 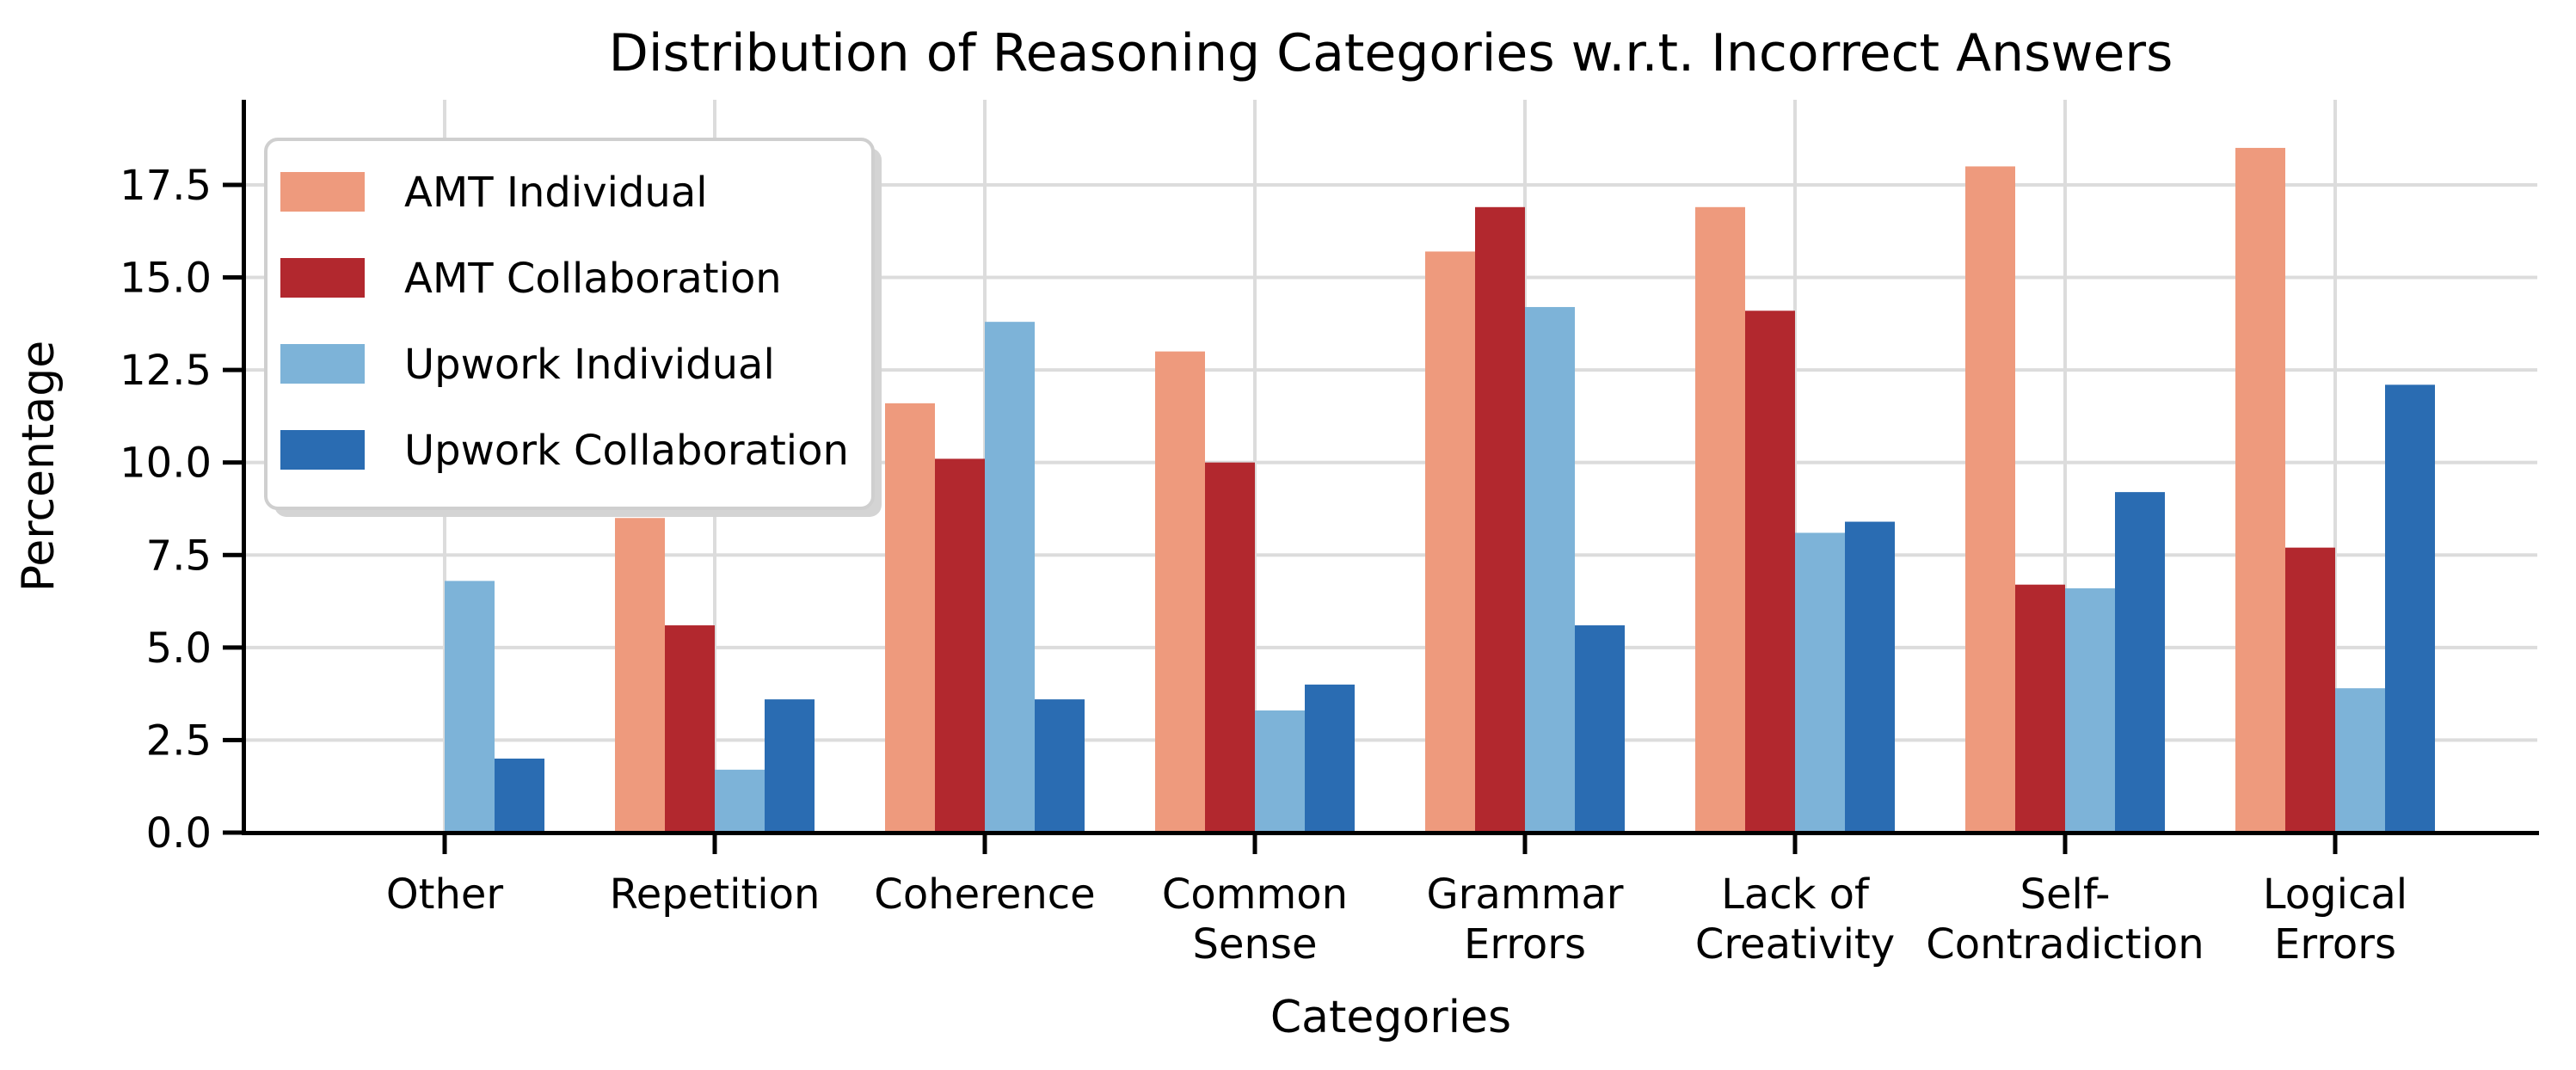 What do you see at coordinates (166, 186) in the screenshot?
I see `y-tick-label: 17.5` at bounding box center [166, 186].